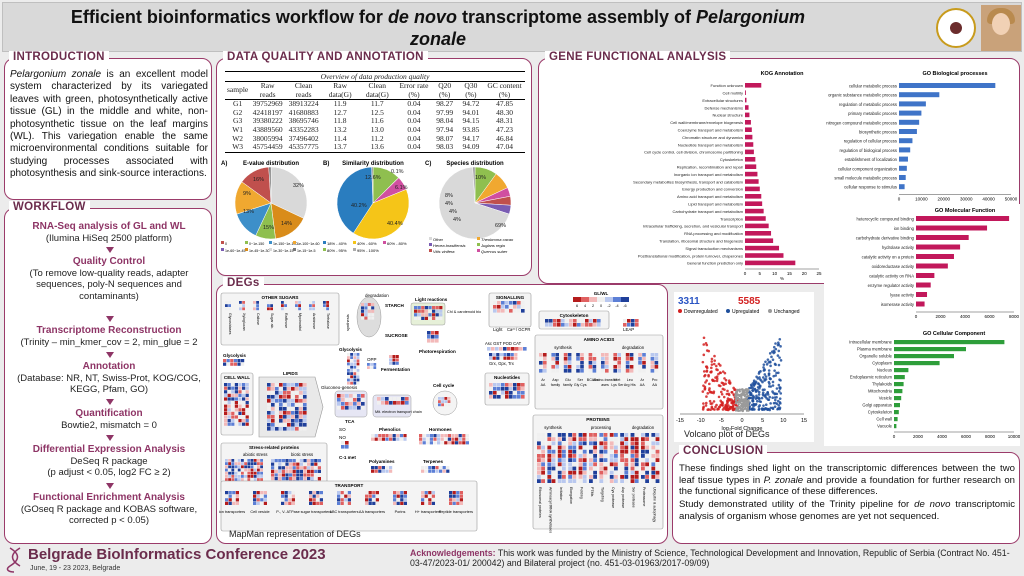 This screenshot has width=1024, height=576. What do you see at coordinates (246, 242) in the screenshot?
I see `legend-swatch` at bounding box center [246, 242].